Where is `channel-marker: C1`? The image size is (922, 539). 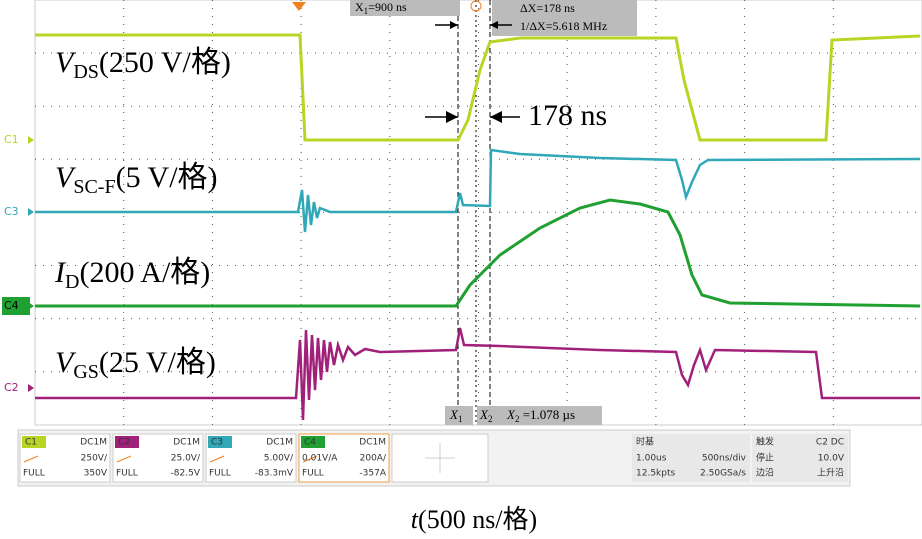
channel-marker: C1 is located at coordinates (11, 139).